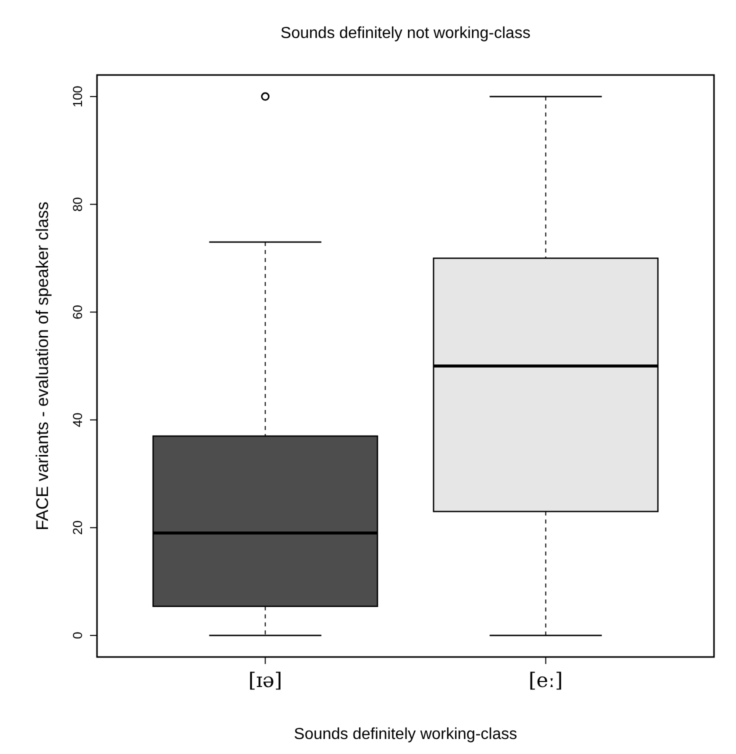 Image resolution: width=736 pixels, height=754 pixels. Describe the element at coordinates (42, 366) in the screenshot. I see `y-axis-title: FACE variants - evaluation of speaker class` at that location.